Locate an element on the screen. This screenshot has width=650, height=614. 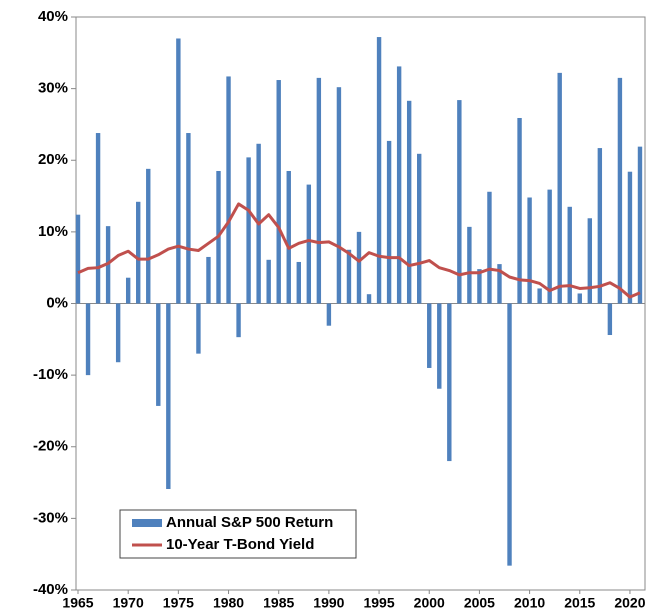
y-tick-label: -10% is located at coordinates (50, 374).